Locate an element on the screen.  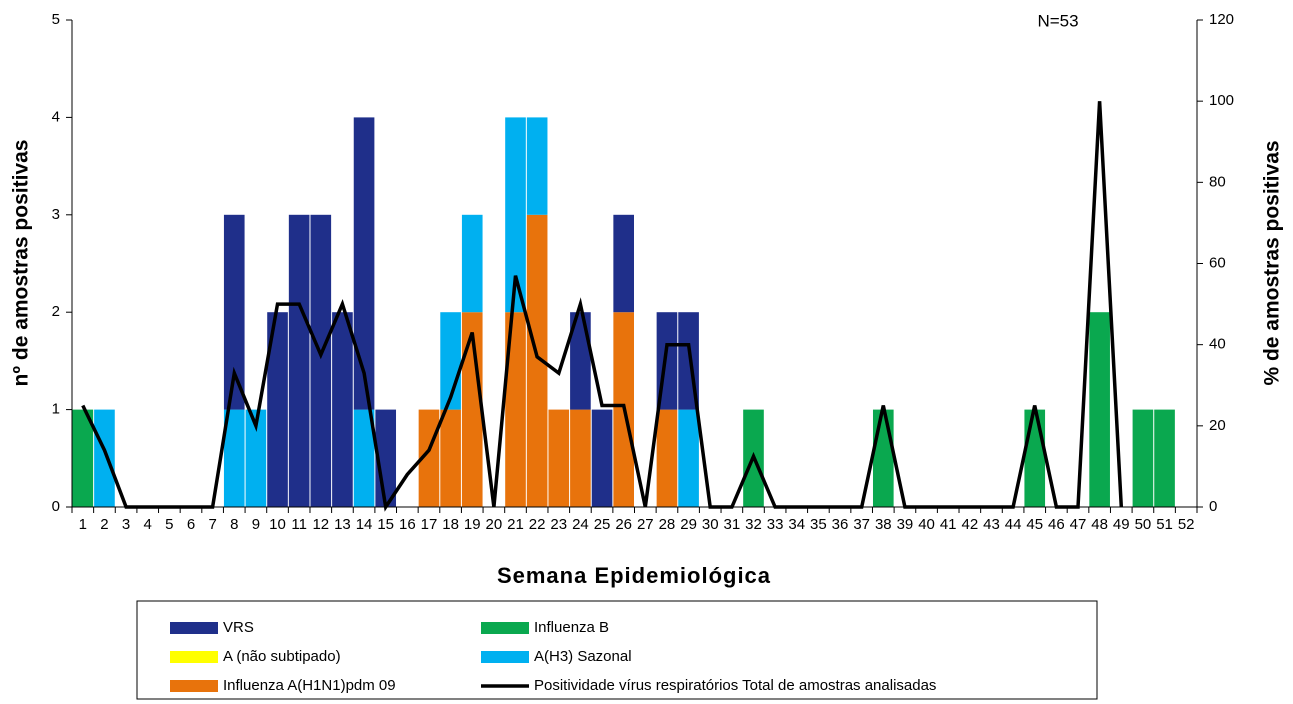
legend-label: A(H3) Sazonal is located at coordinates (583, 656).